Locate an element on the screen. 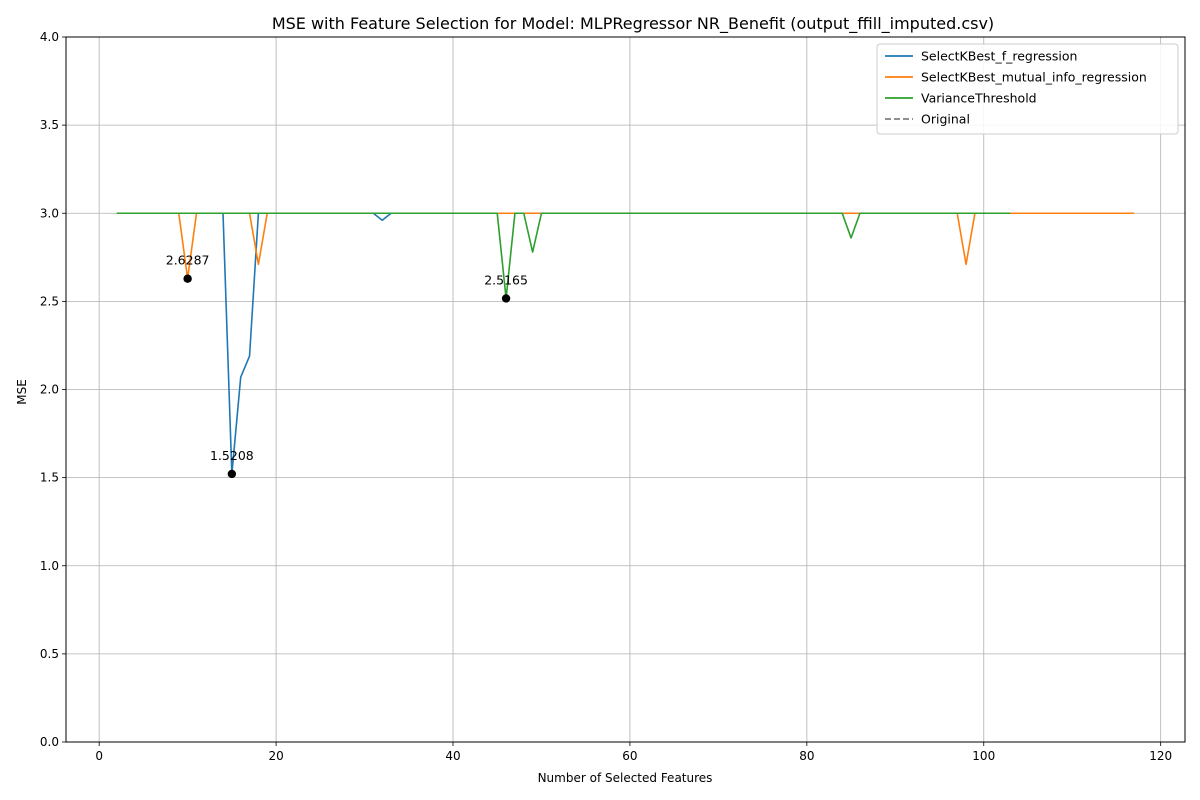  annotation-label: 1.5208 is located at coordinates (232, 455).